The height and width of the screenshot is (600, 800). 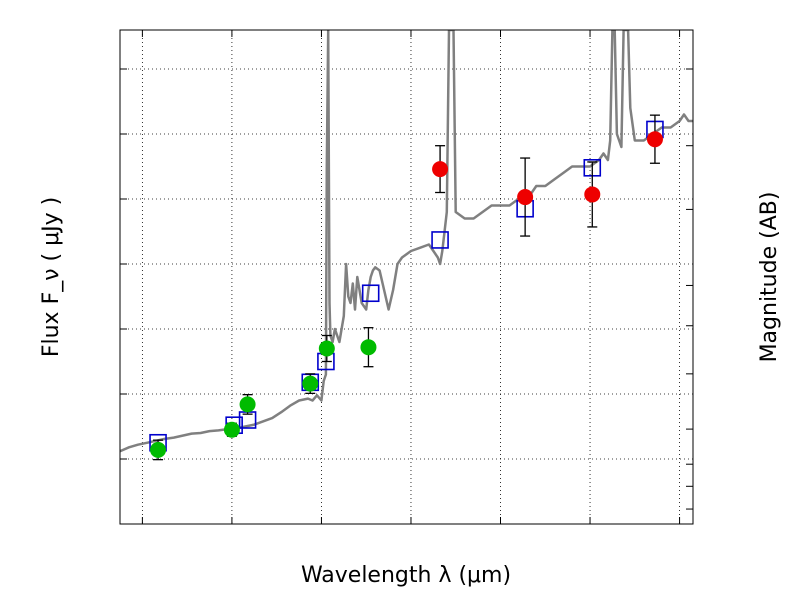 What do you see at coordinates (769, 277) in the screenshot?
I see `y-axis-right-label: Magnitude (AB)` at bounding box center [769, 277].